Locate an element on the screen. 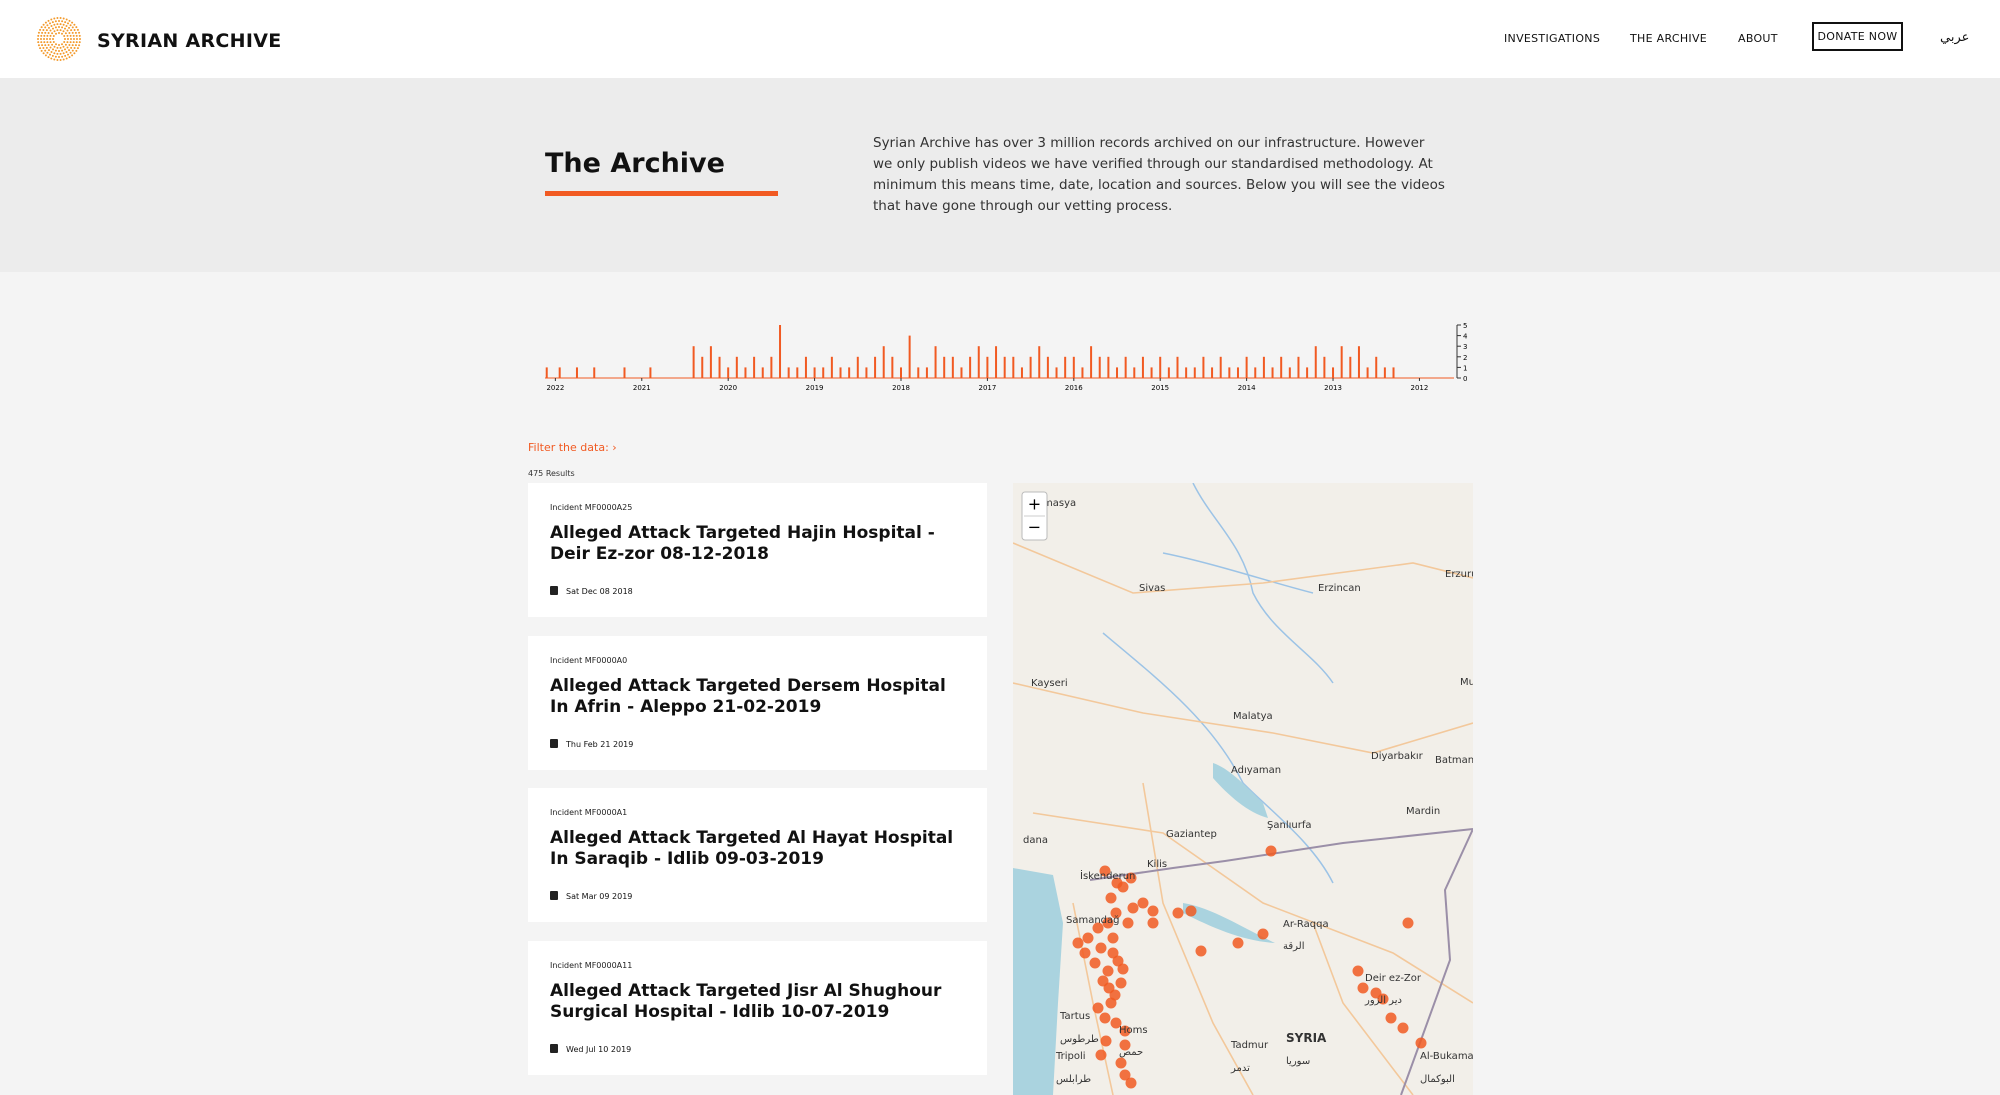 This screenshot has height=1095, width=2000. map-label: حمص is located at coordinates (1131, 1052).